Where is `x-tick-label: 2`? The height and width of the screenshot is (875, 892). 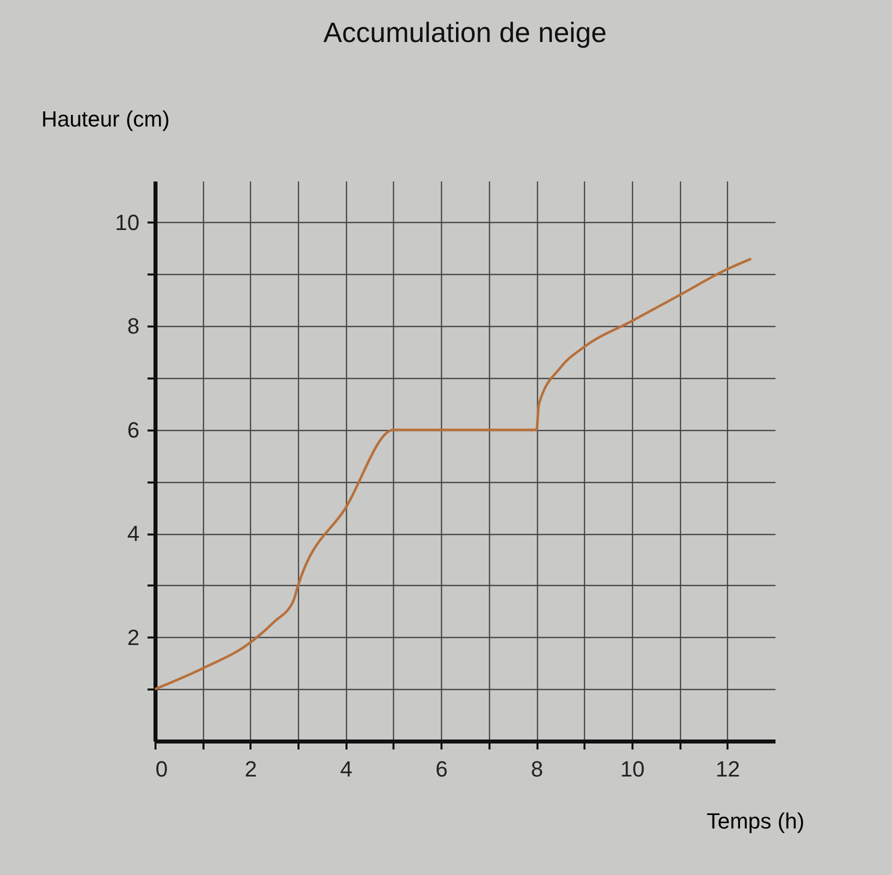
x-tick-label: 2 is located at coordinates (251, 769).